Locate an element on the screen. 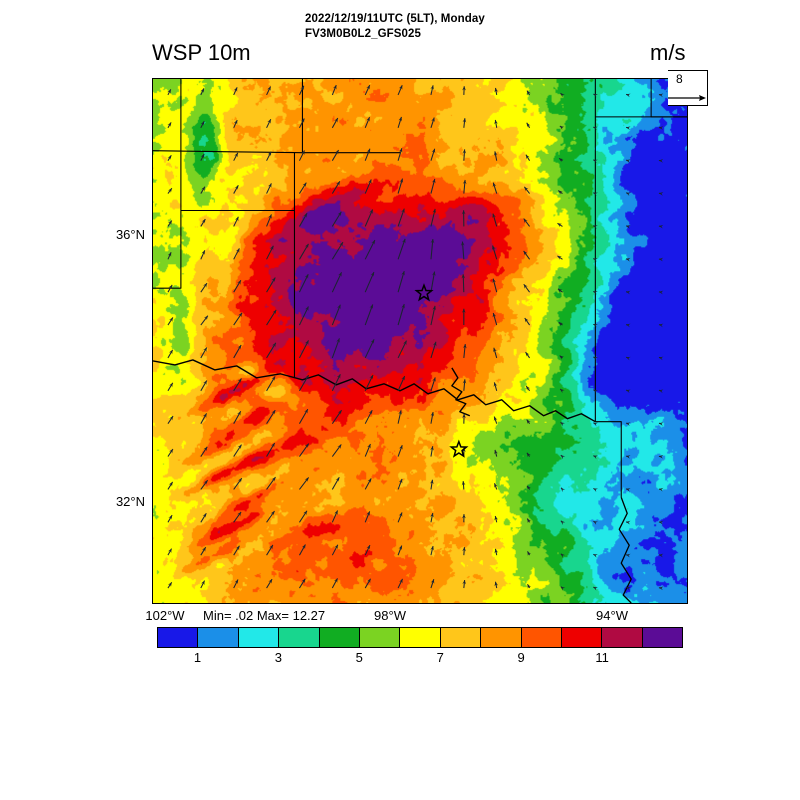 The image size is (800, 800). colorbar-swatches is located at coordinates (420, 637).